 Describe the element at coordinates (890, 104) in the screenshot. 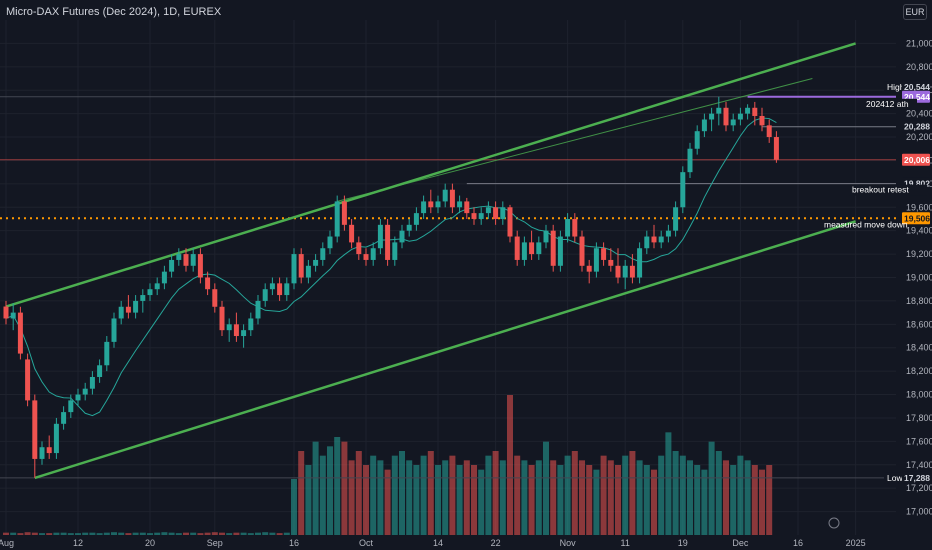

I see `ath-label-bg` at that location.